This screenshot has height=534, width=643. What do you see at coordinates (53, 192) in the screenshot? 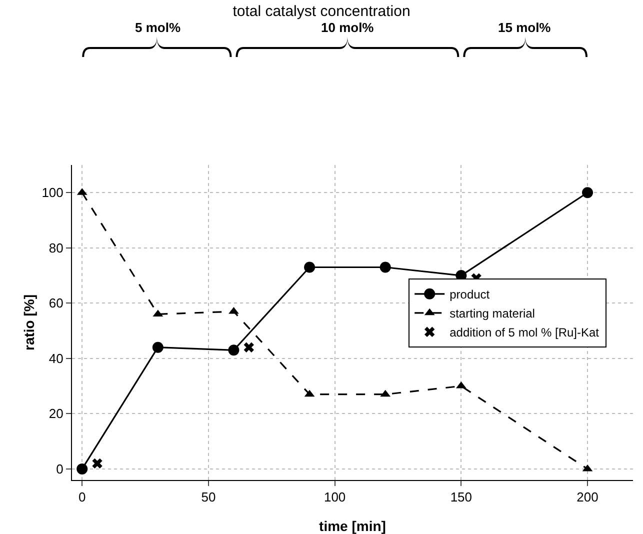
I see `y-tick-label: 100` at bounding box center [53, 192].